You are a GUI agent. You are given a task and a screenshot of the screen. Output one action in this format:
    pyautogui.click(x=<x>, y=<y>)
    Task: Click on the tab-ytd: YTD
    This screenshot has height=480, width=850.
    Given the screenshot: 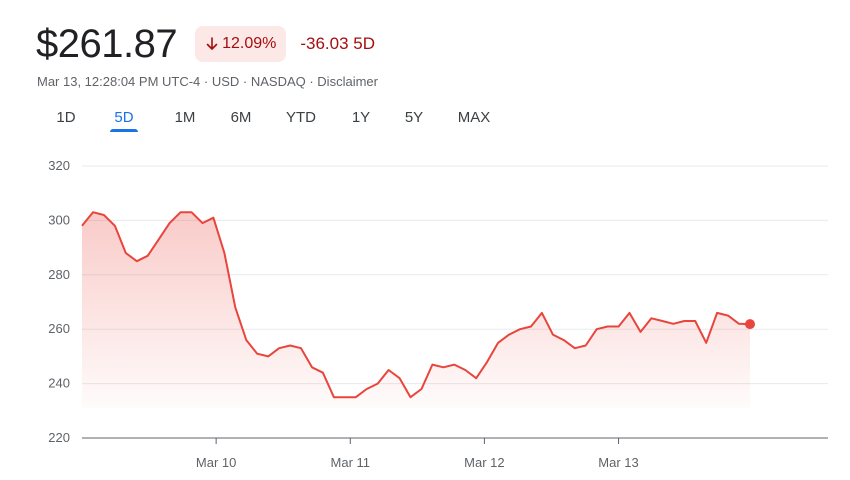 What is the action you would take?
    pyautogui.click(x=301, y=117)
    